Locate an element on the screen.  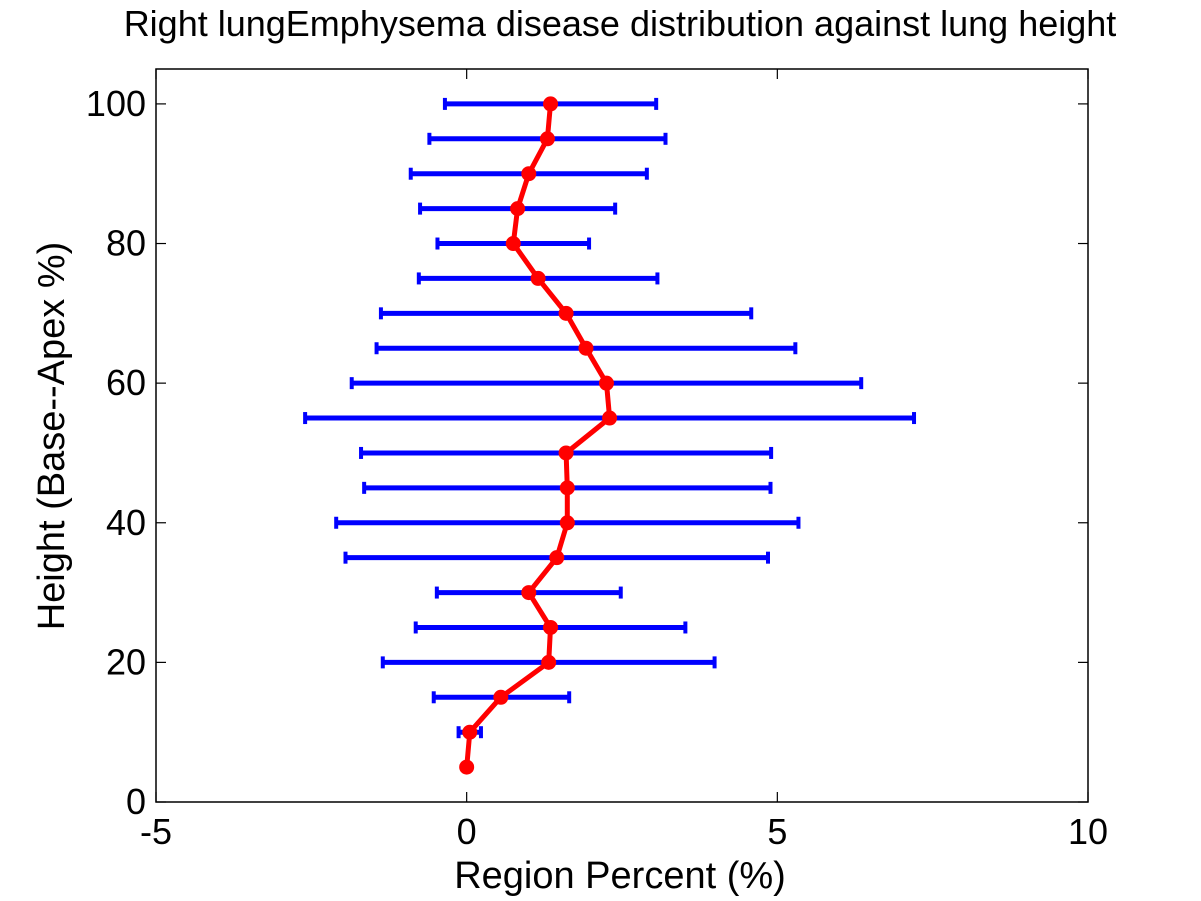
y-tick-label: 80 is located at coordinates (126, 243).